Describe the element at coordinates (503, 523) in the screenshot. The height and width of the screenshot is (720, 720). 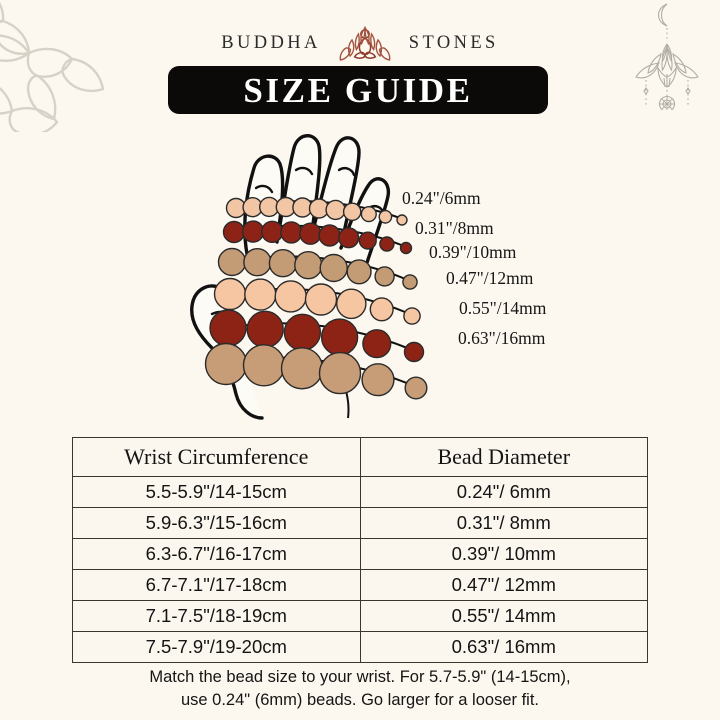
I see `cell-bead-diameter: 0.31"/ 8mm` at that location.